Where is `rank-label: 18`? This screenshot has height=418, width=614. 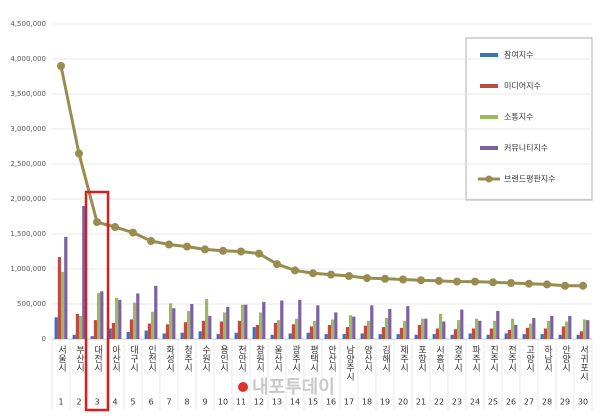 rank-label: 18 is located at coordinates (367, 402).